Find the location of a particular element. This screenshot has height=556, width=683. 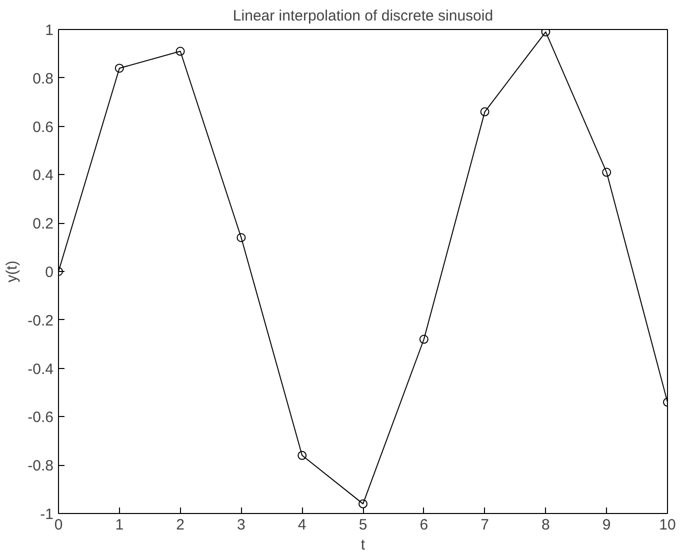

x-tick-label: 8 is located at coordinates (546, 525).